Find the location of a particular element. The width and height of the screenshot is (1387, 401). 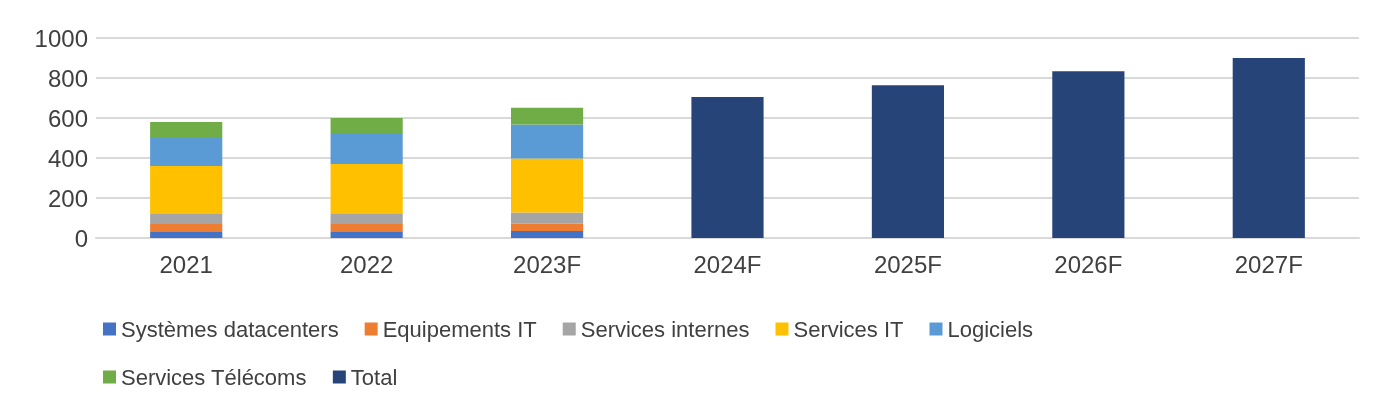

y-tick-label: 600 is located at coordinates (67, 118).